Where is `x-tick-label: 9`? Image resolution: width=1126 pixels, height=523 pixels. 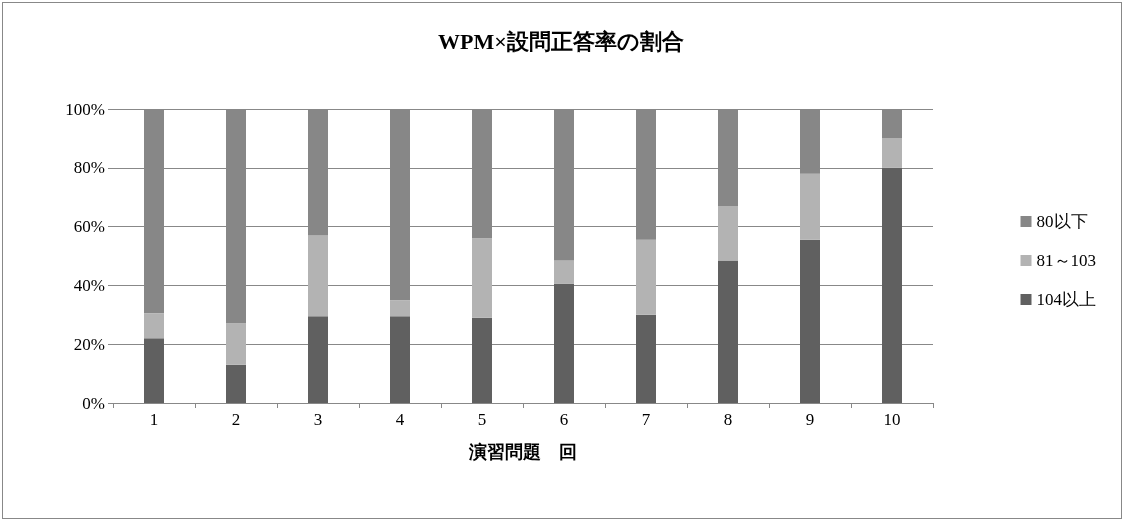 x-tick-label: 9 is located at coordinates (810, 419).